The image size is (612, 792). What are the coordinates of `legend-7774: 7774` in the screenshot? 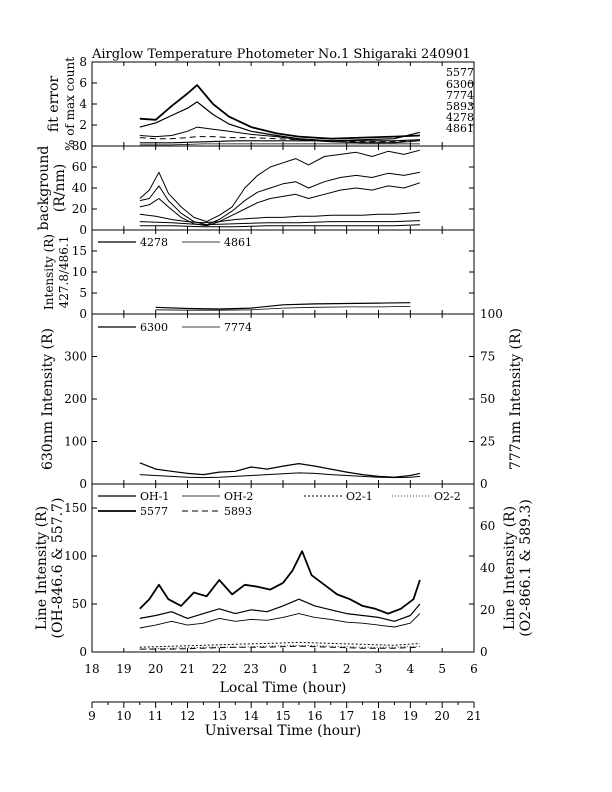 It's located at (460, 95).